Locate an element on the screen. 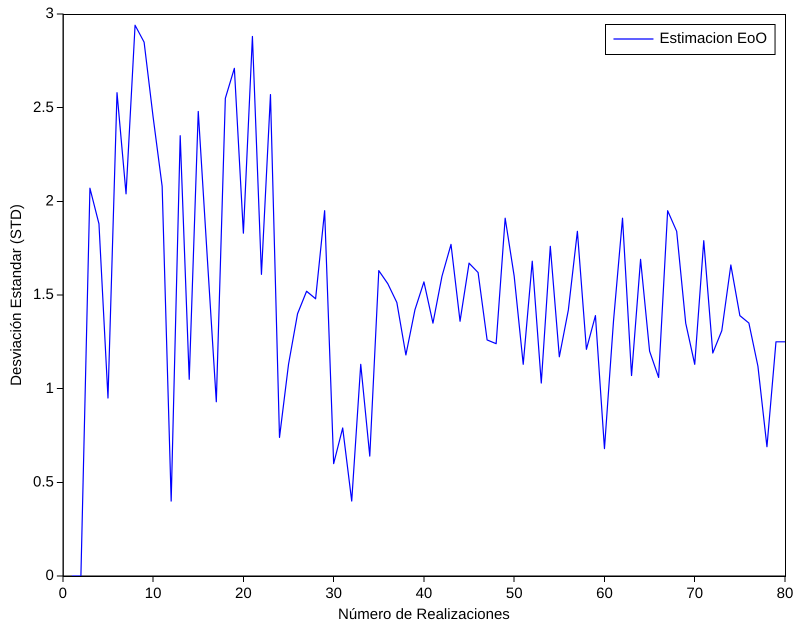 The height and width of the screenshot is (628, 801). x-tick-label: 70 is located at coordinates (695, 593).